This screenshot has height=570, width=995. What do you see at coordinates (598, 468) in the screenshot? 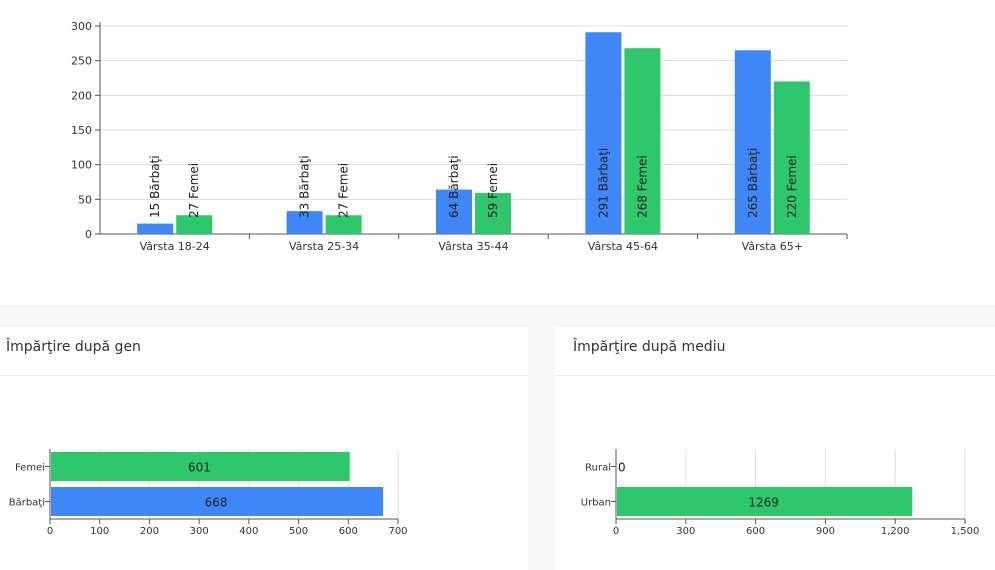
I see `y-tick-label: Rural` at bounding box center [598, 468].